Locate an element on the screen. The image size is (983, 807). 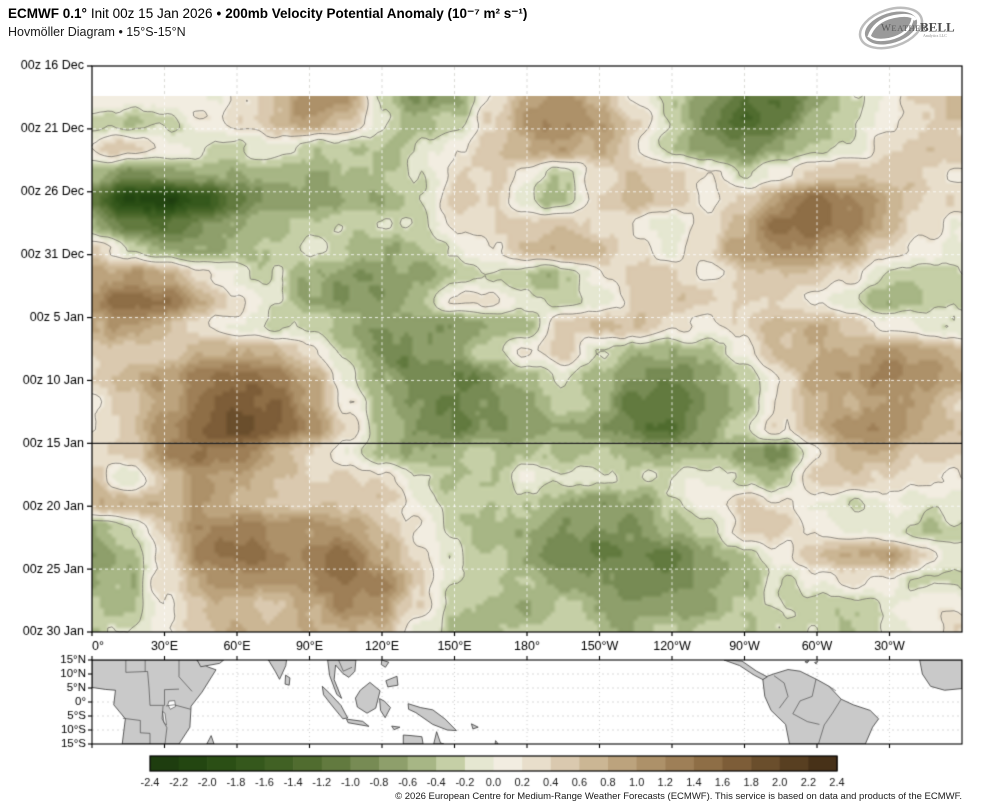
title-init: Init 00z 15 Jan 2026 is located at coordinates (151, 13).